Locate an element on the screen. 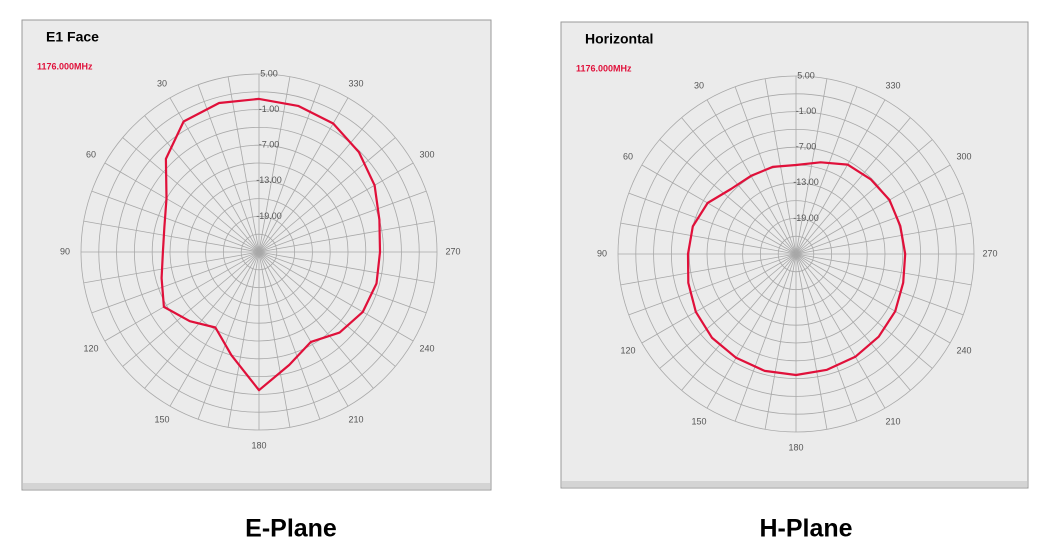 This screenshot has width=1056, height=559. chart-title: Horizontal is located at coordinates (619, 39).